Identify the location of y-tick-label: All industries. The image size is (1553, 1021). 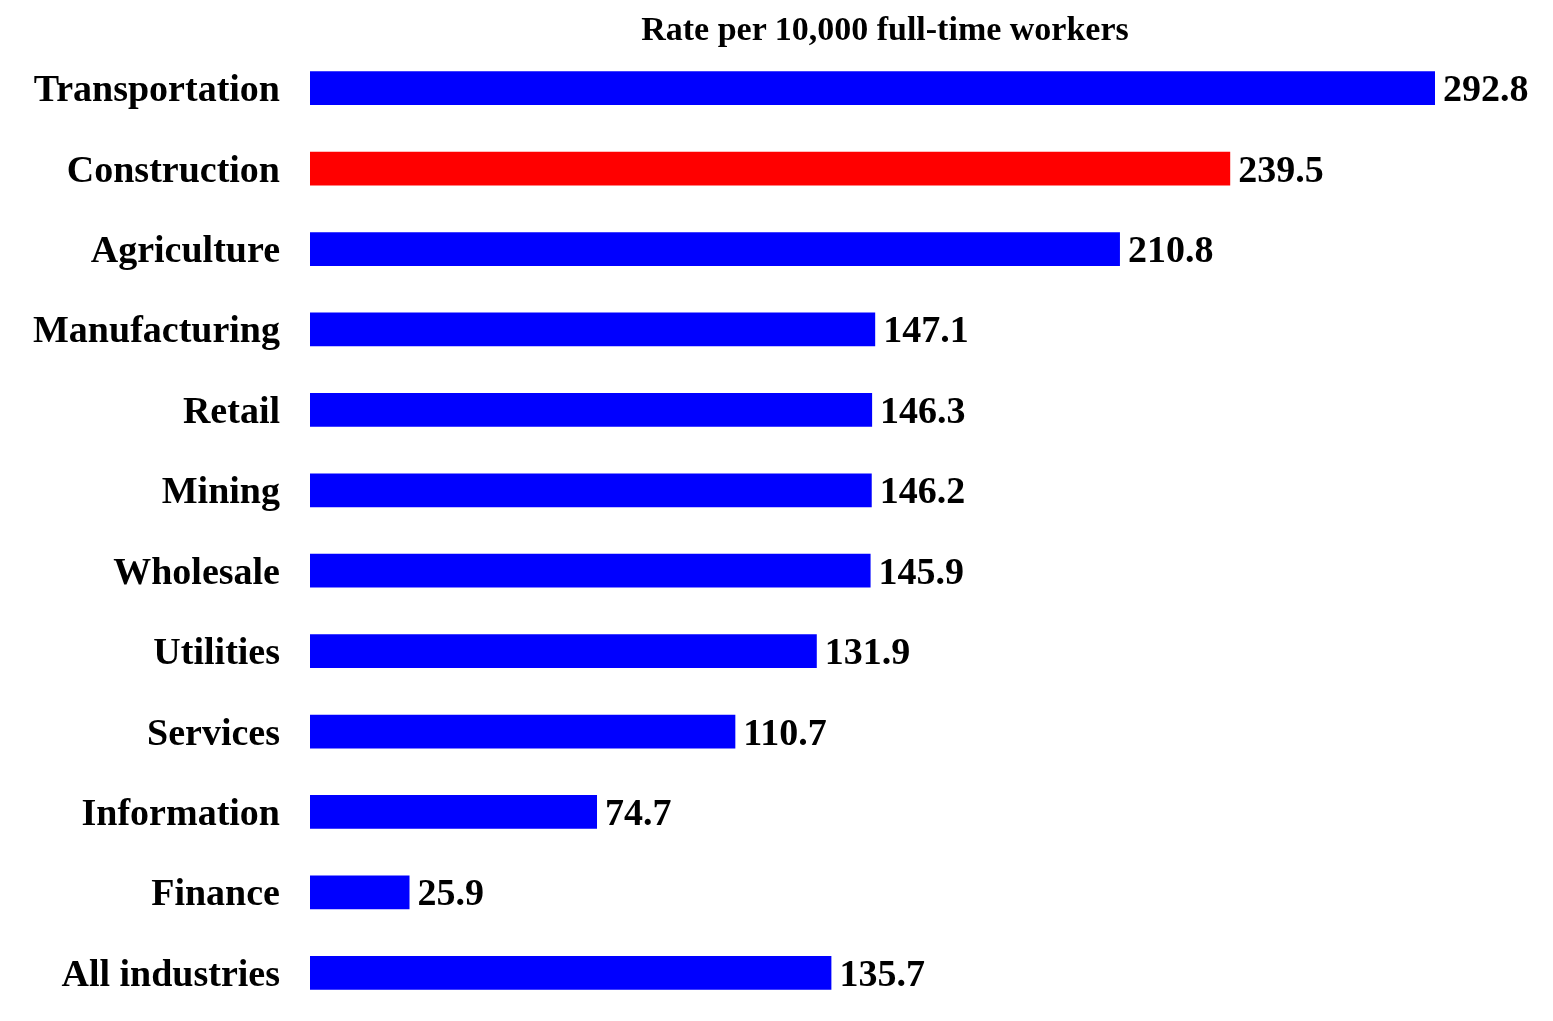
(170, 972).